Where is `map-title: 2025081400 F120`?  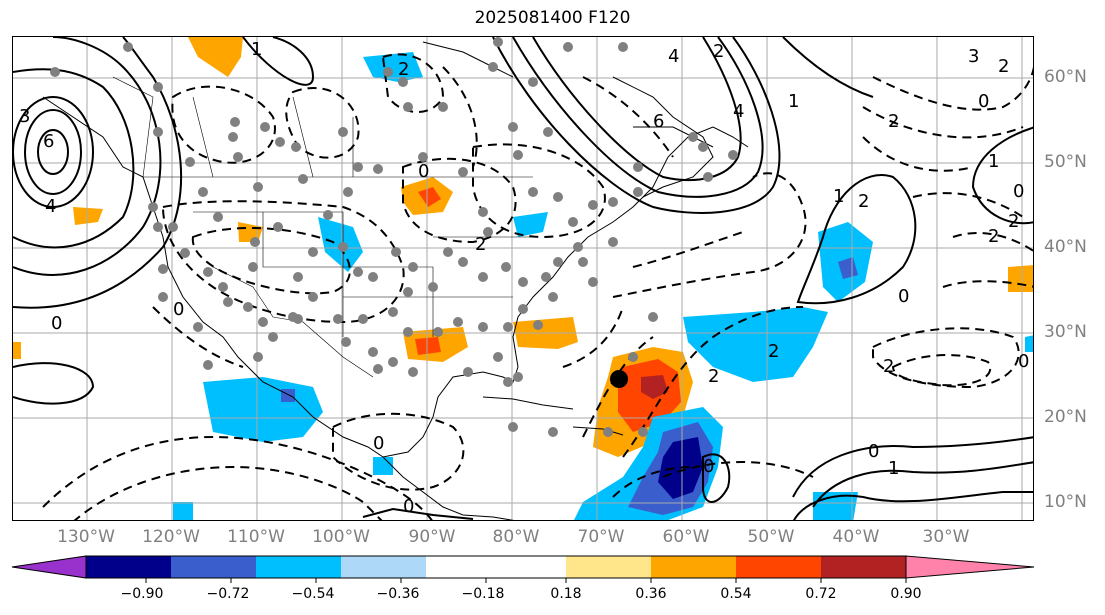 map-title: 2025081400 F120 is located at coordinates (552, 18).